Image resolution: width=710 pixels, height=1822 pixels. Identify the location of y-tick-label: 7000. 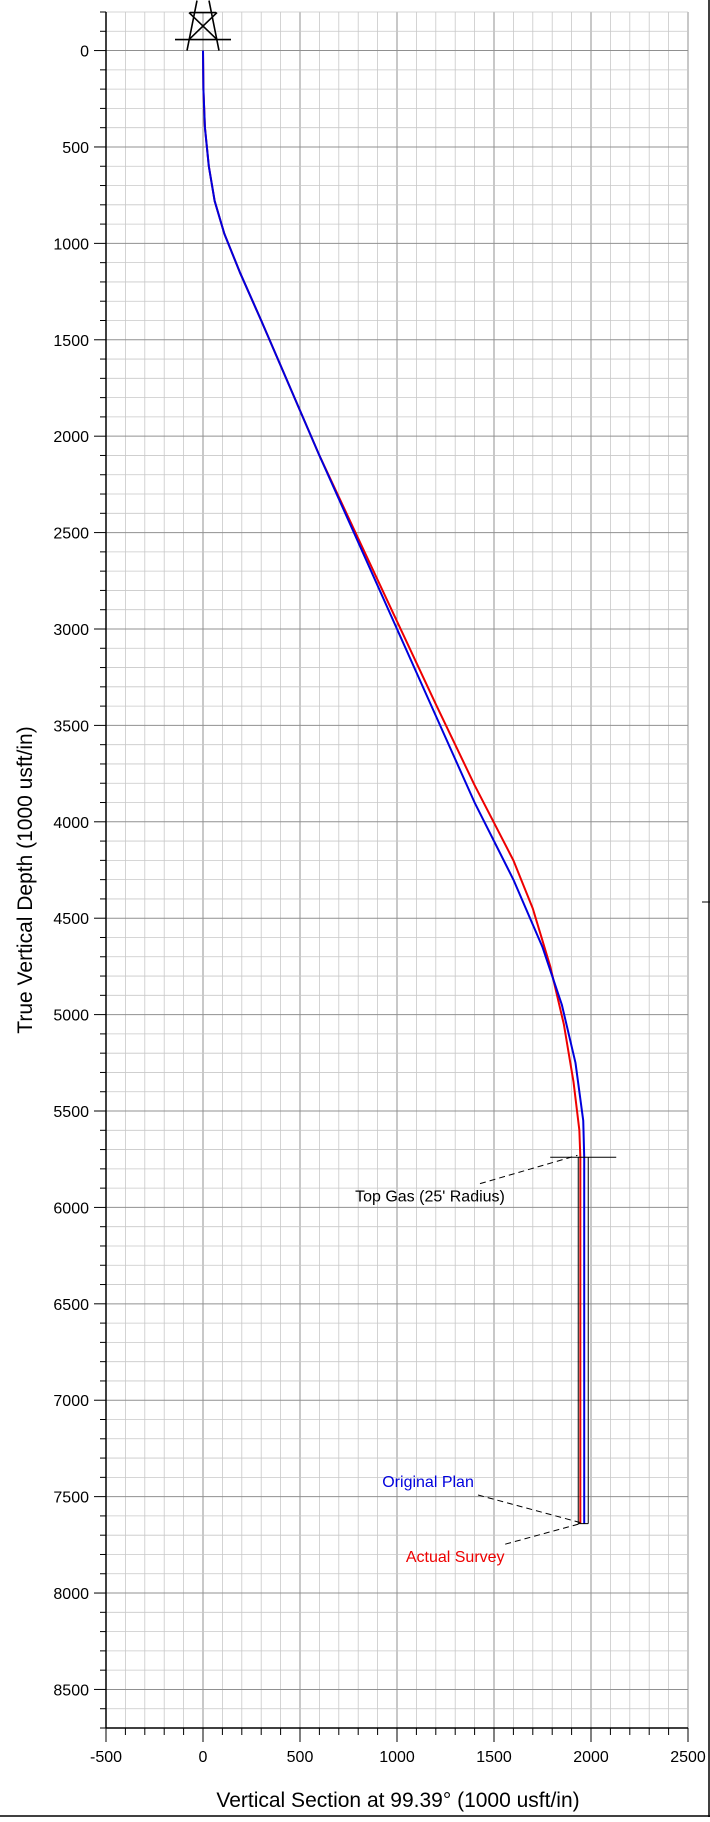
(71, 1401).